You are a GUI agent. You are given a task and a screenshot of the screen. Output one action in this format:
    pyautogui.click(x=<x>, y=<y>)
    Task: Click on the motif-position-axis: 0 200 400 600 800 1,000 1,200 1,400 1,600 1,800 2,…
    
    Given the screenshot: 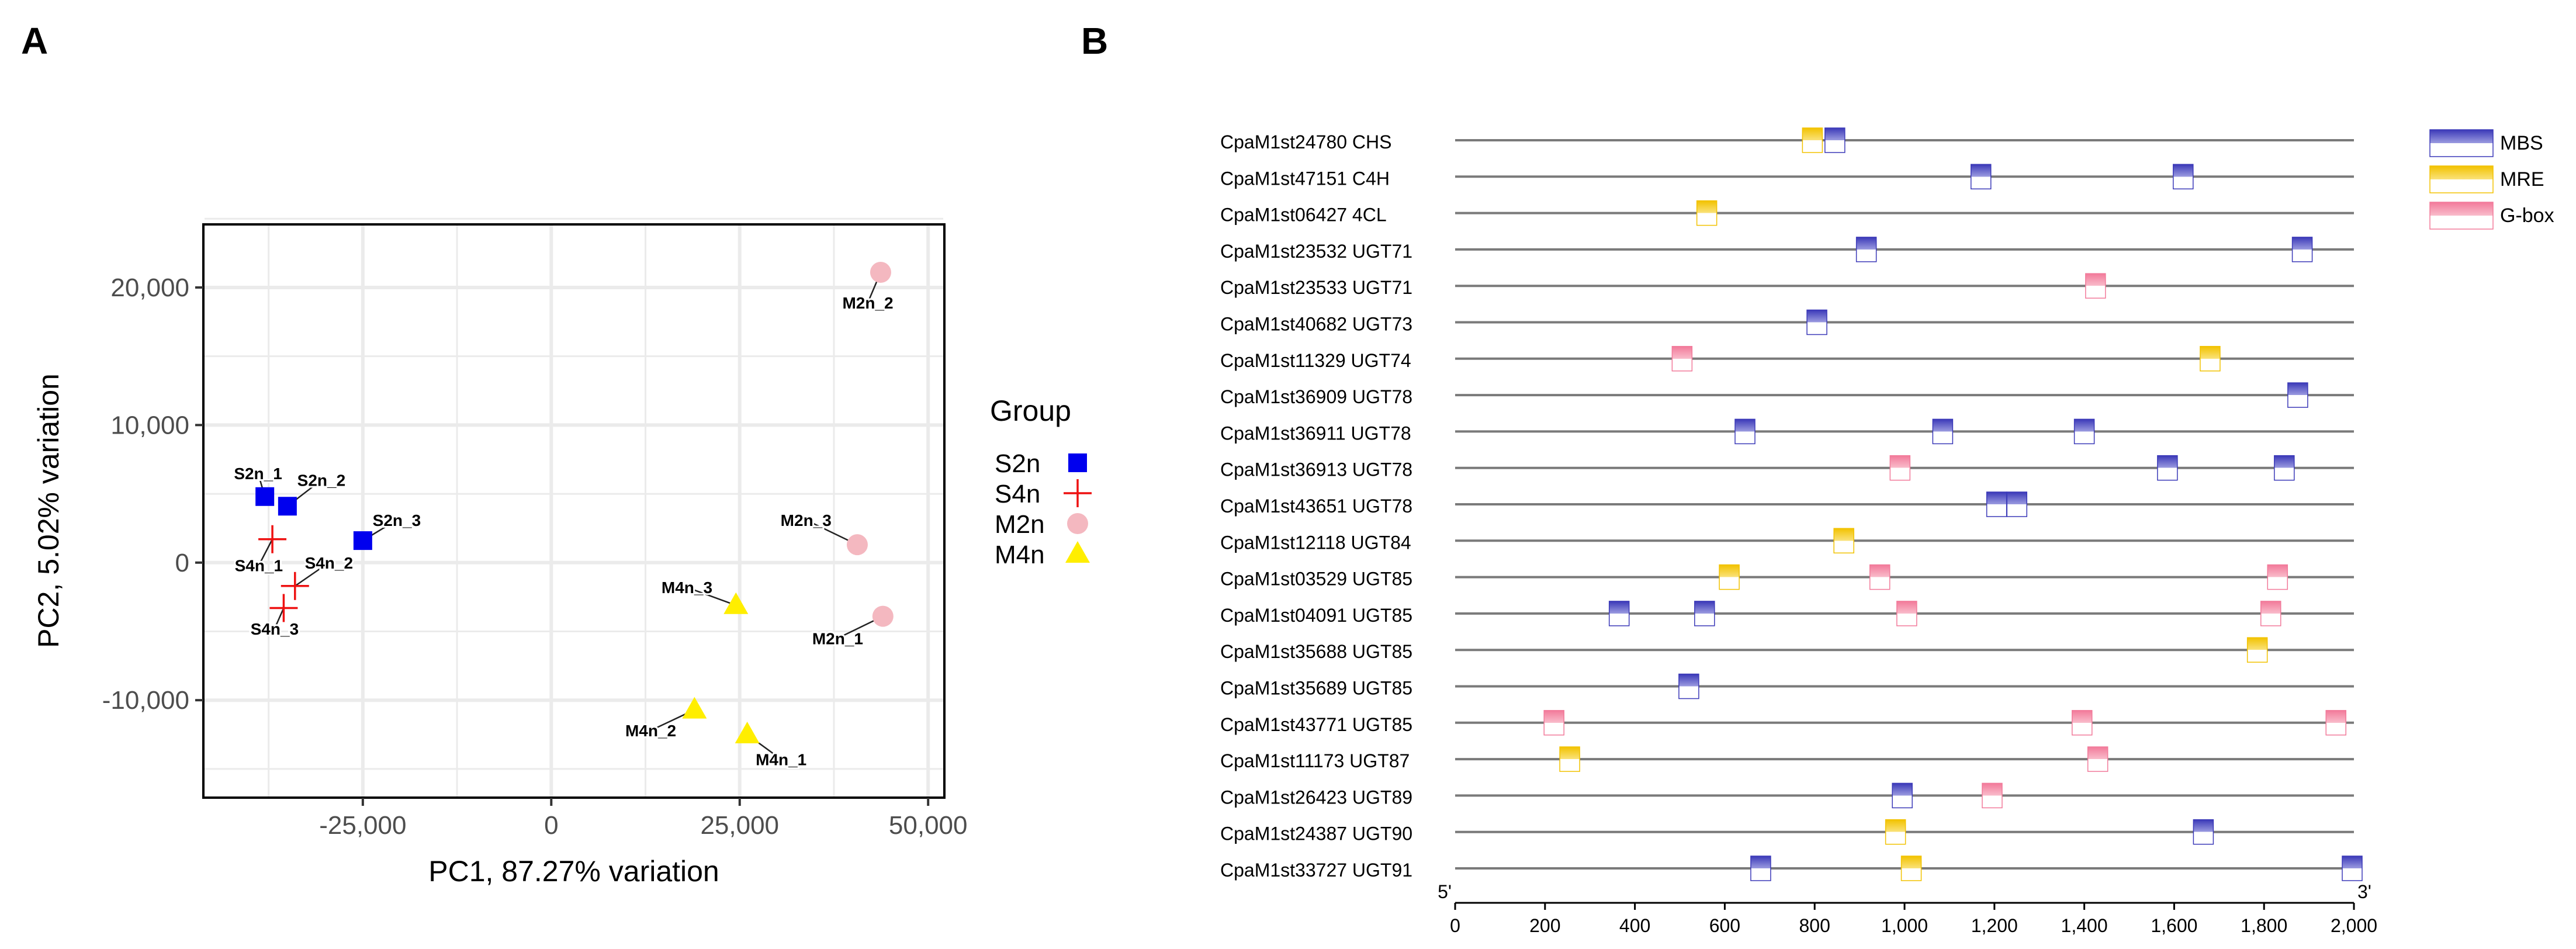 What is the action you would take?
    pyautogui.click(x=1907, y=908)
    